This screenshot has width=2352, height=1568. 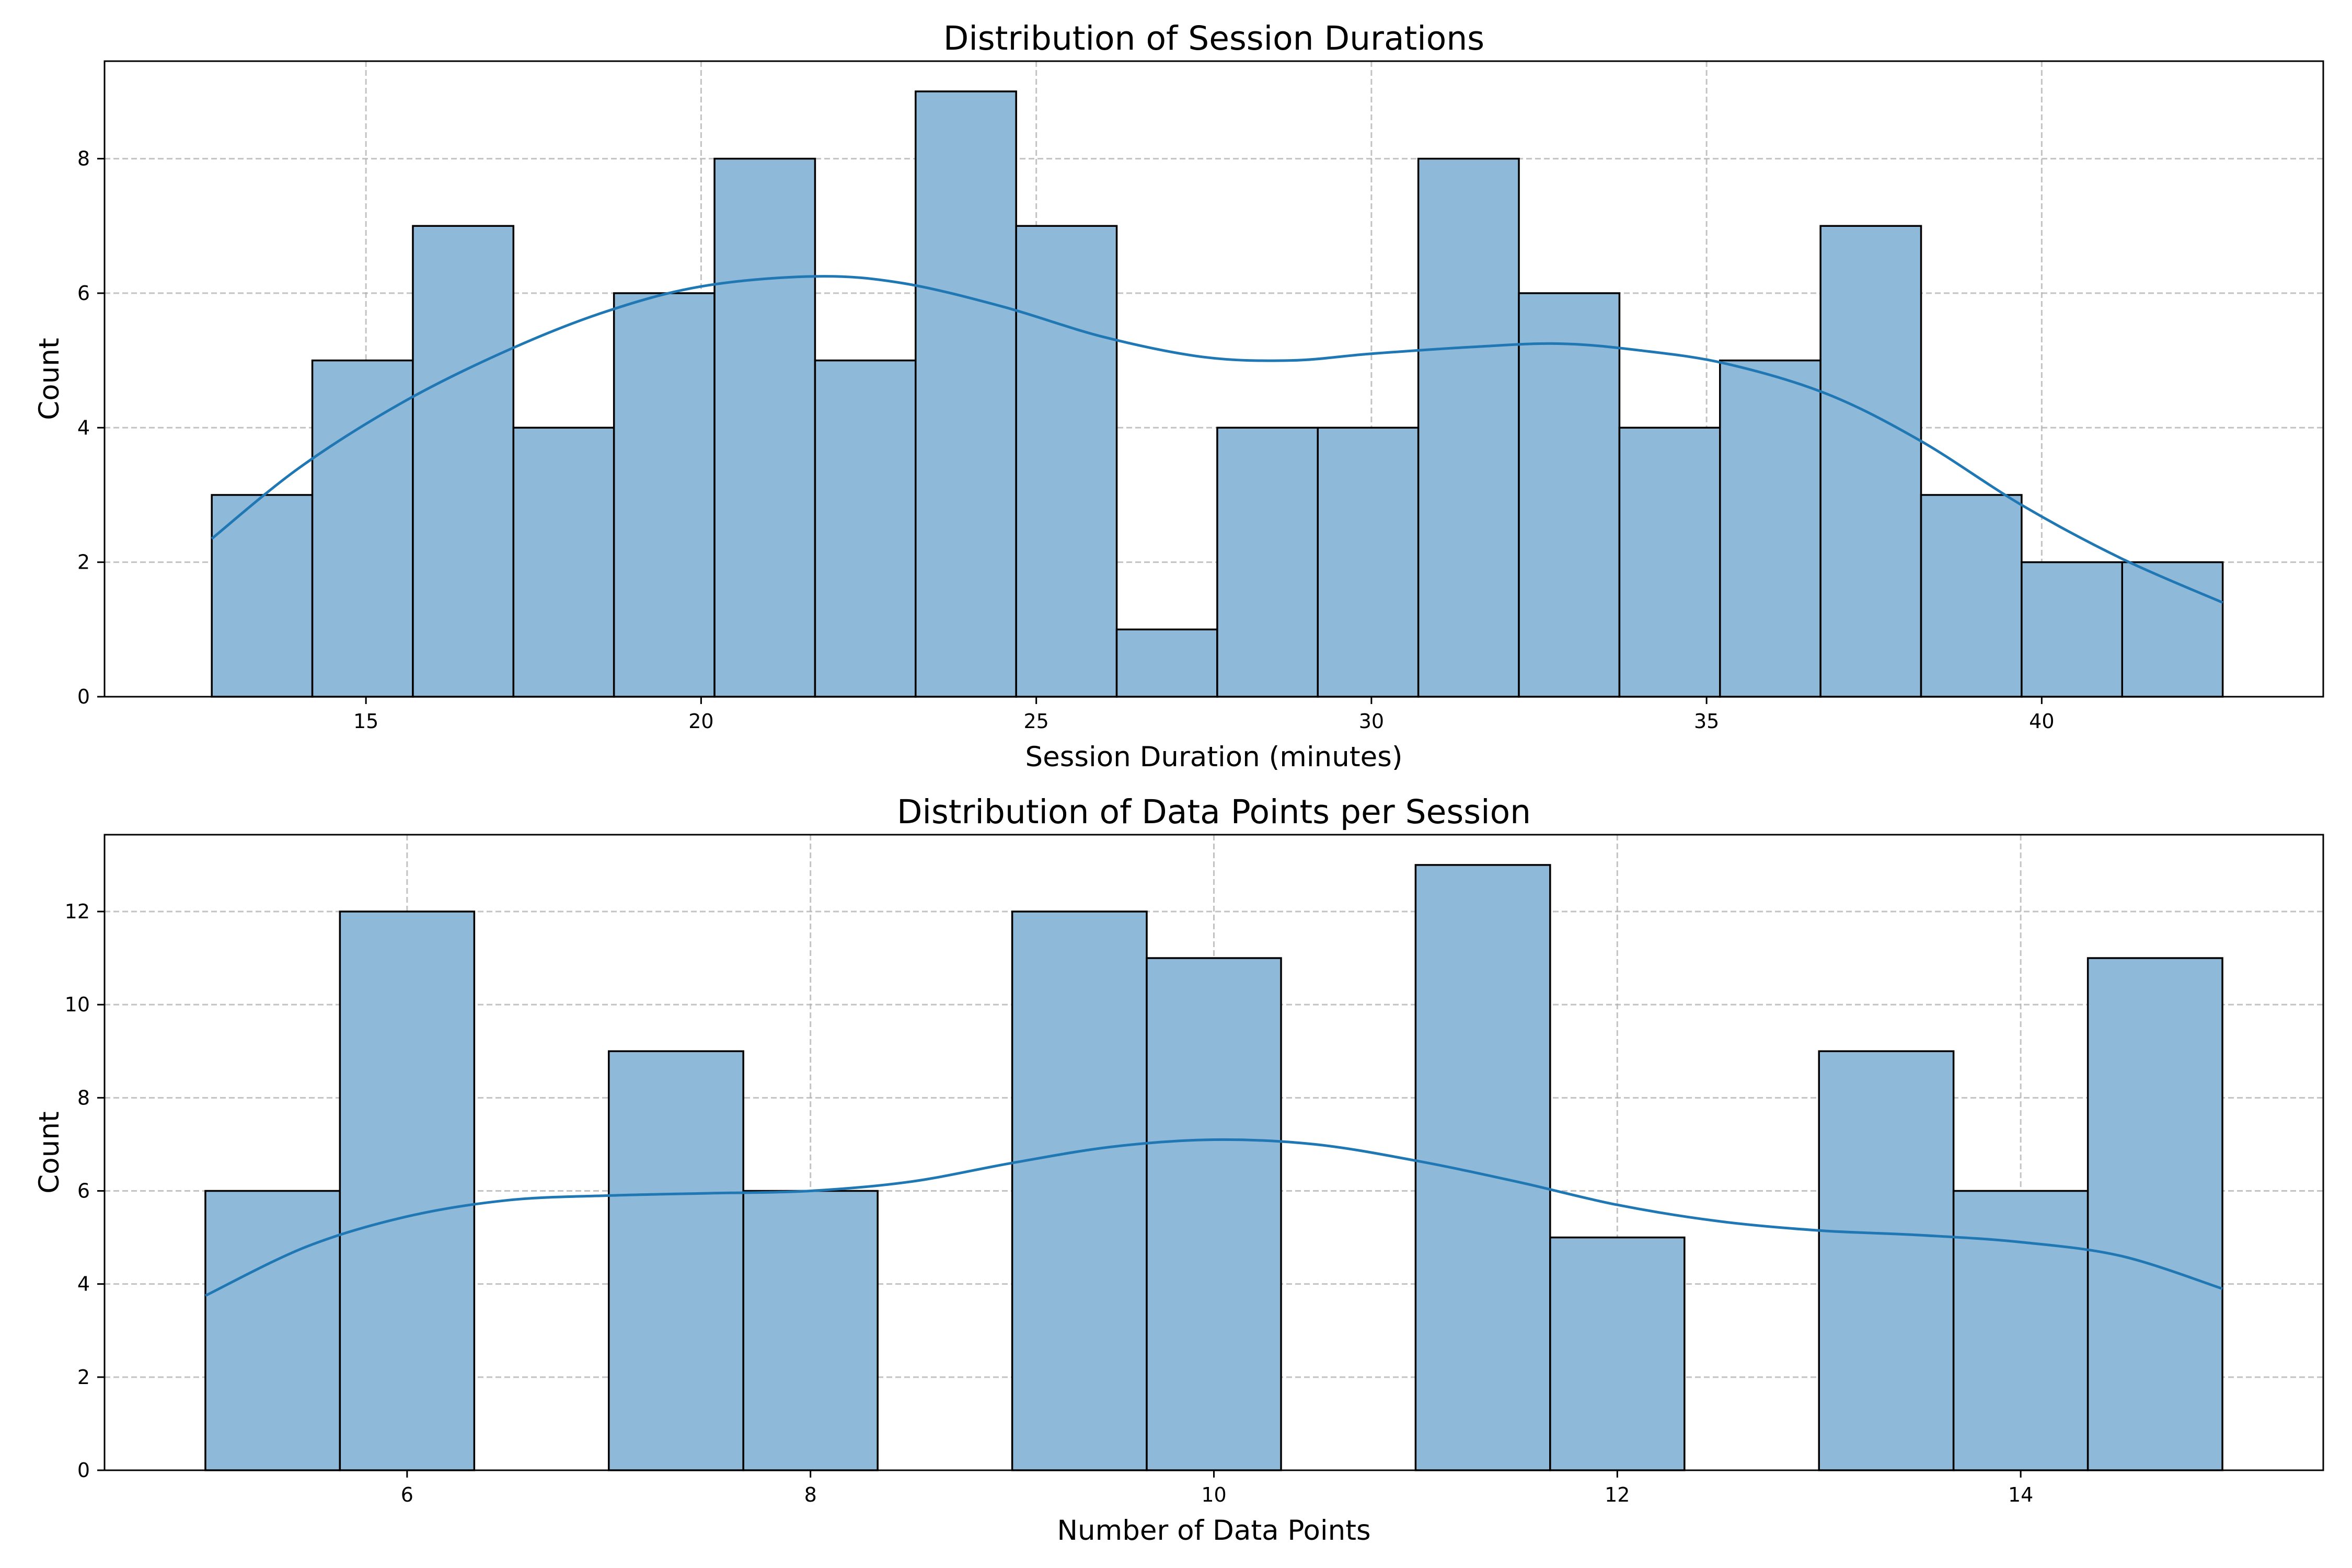 What do you see at coordinates (1706, 721) in the screenshot?
I see `x-tick-label: 35` at bounding box center [1706, 721].